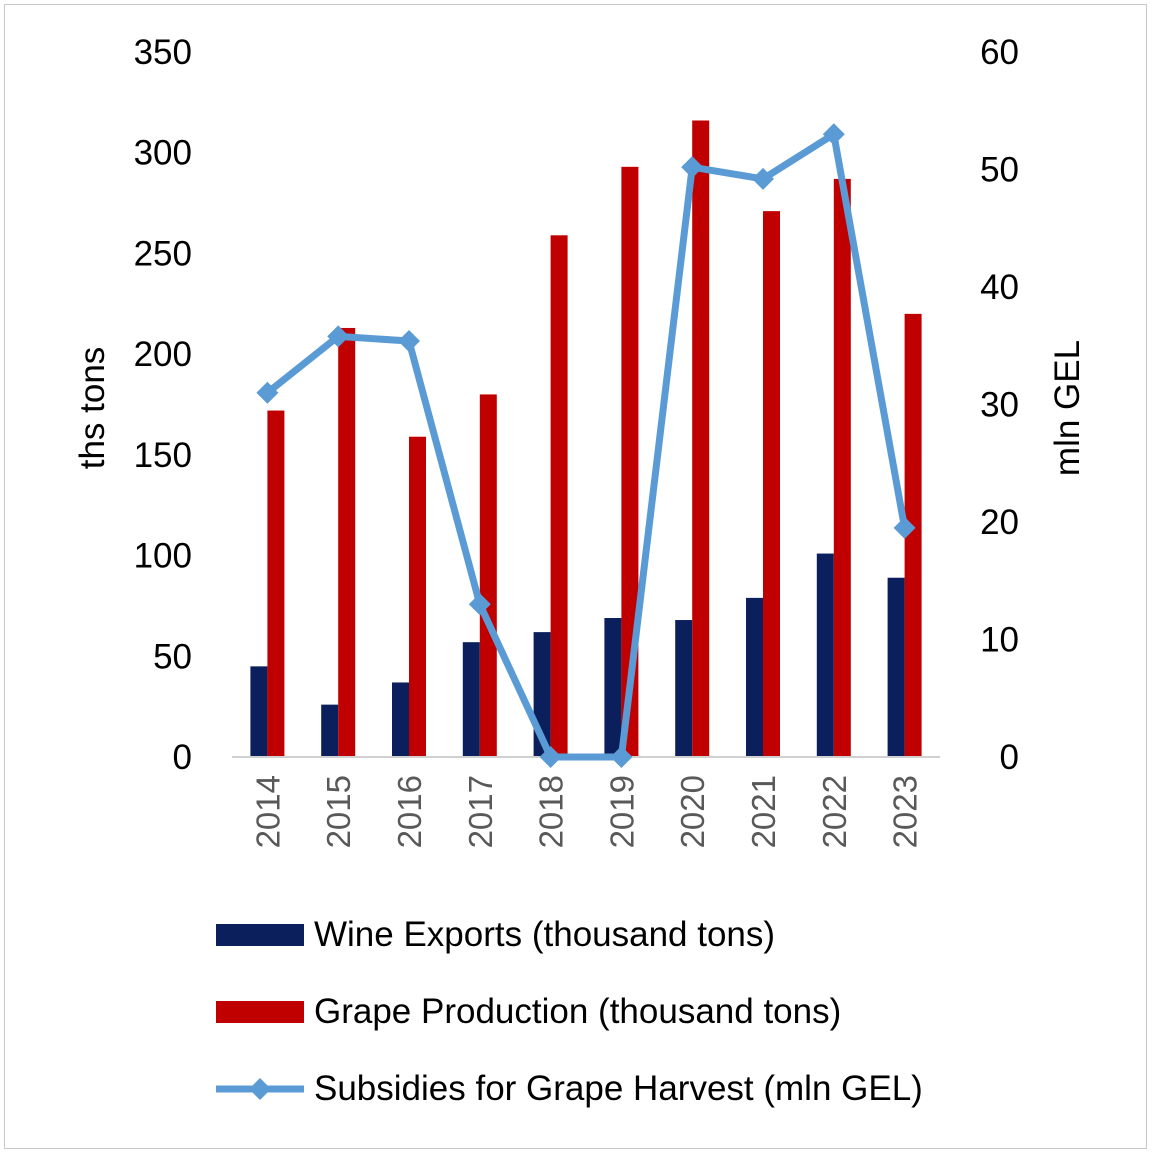 This screenshot has height=1155, width=1155. What do you see at coordinates (182, 757) in the screenshot?
I see `left-tick-label: 0` at bounding box center [182, 757].